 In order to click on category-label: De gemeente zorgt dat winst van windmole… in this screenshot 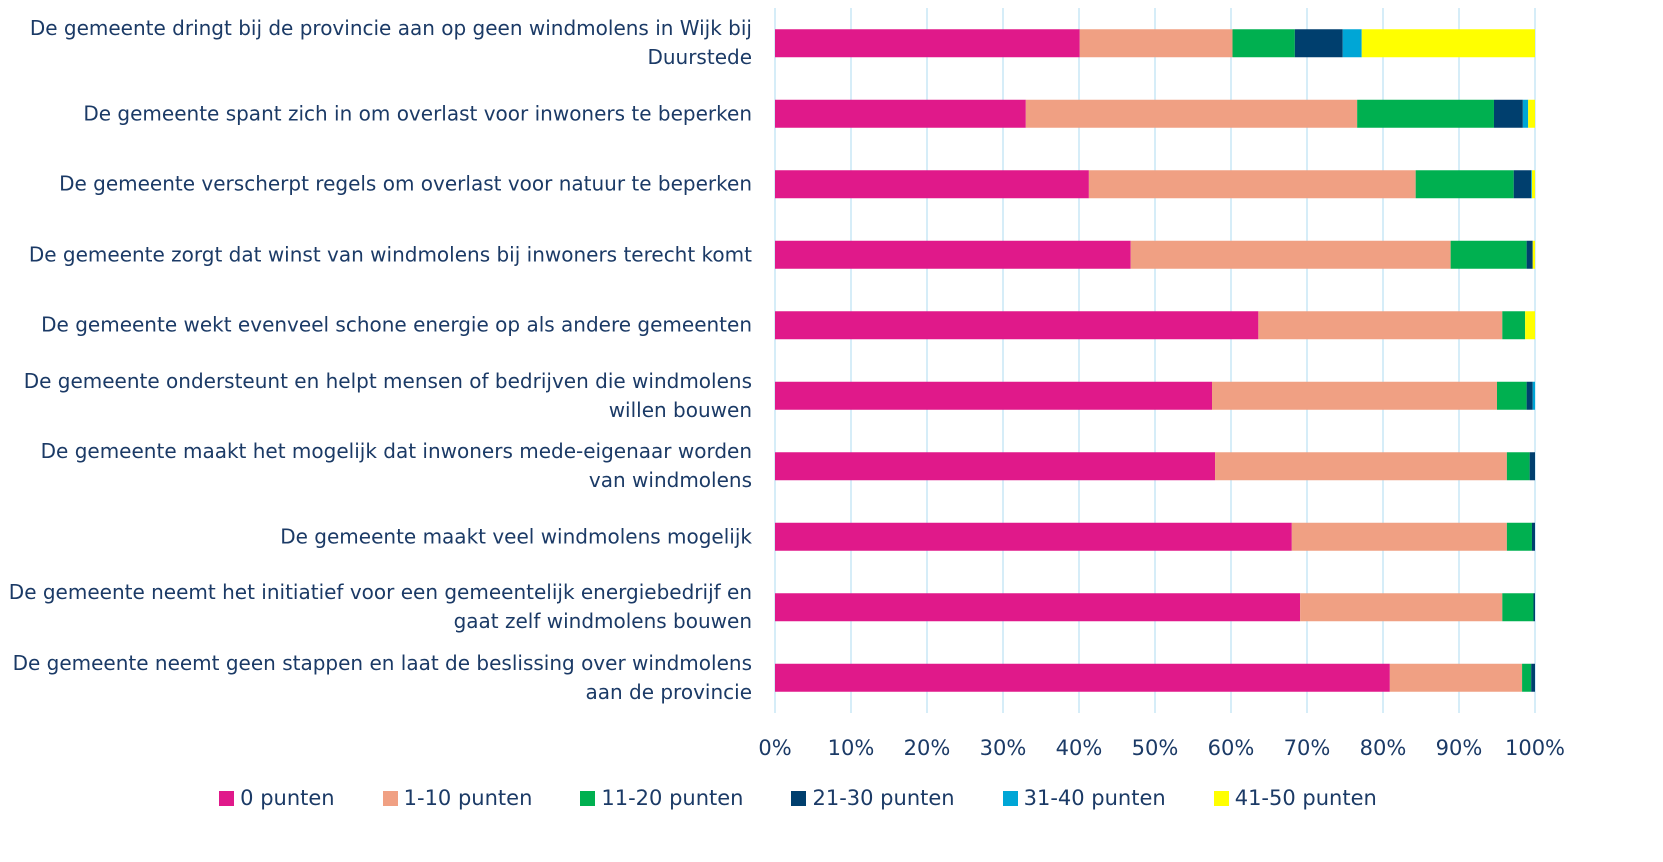, I will do `click(390, 254)`.